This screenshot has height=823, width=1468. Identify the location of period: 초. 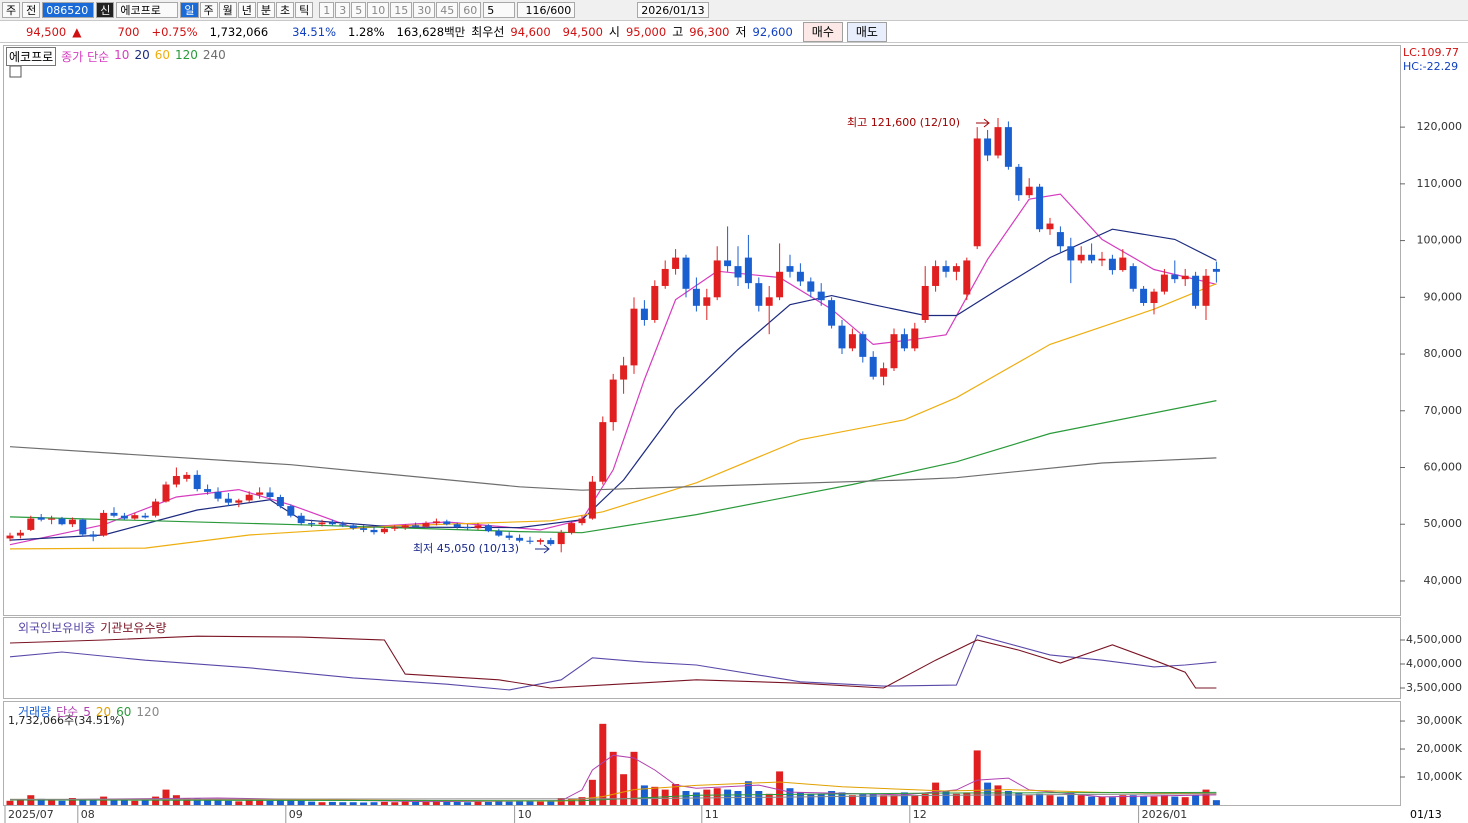
(285, 10).